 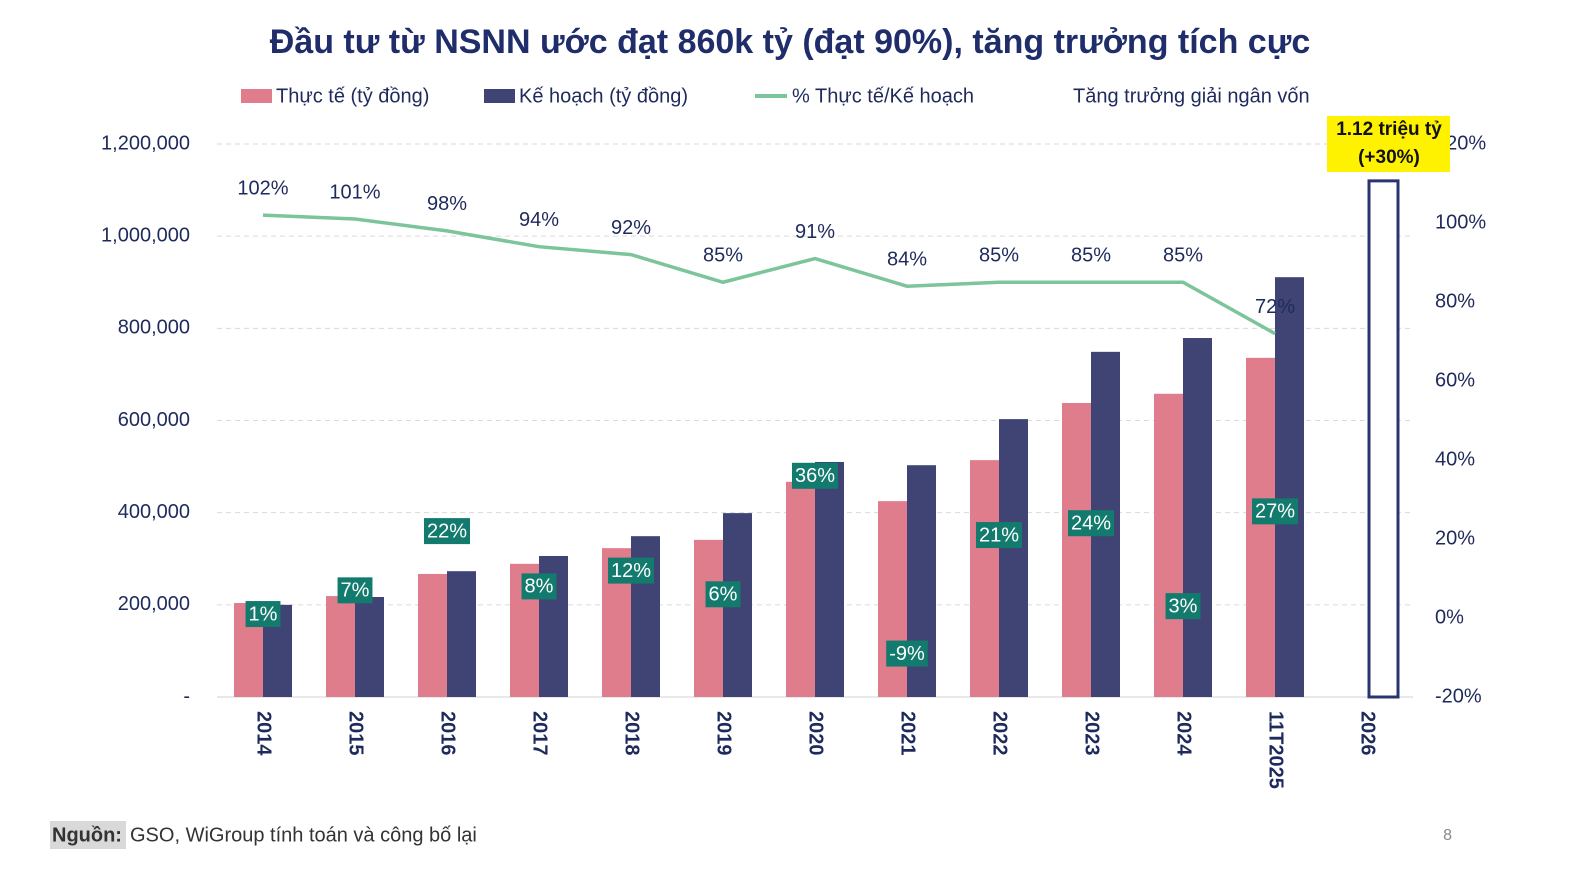 I want to click on growth-label: 21%, so click(x=999, y=535).